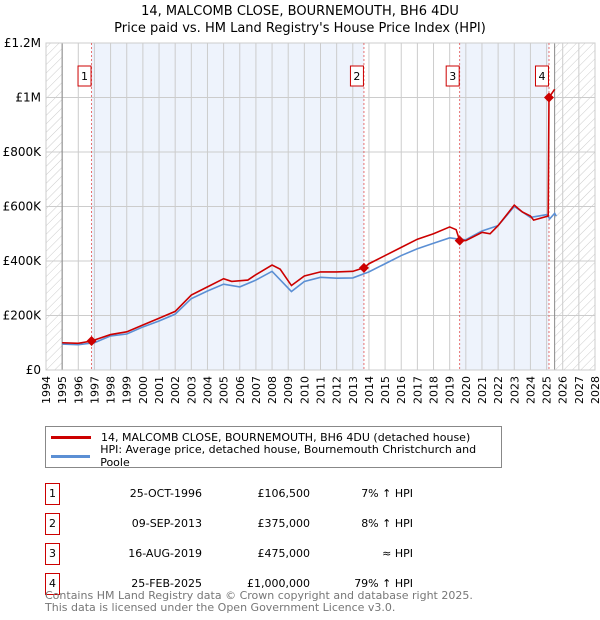 This screenshot has height=620, width=600. I want to click on sale-hpi-comparison: 79% ↑ HPI, so click(383, 583).